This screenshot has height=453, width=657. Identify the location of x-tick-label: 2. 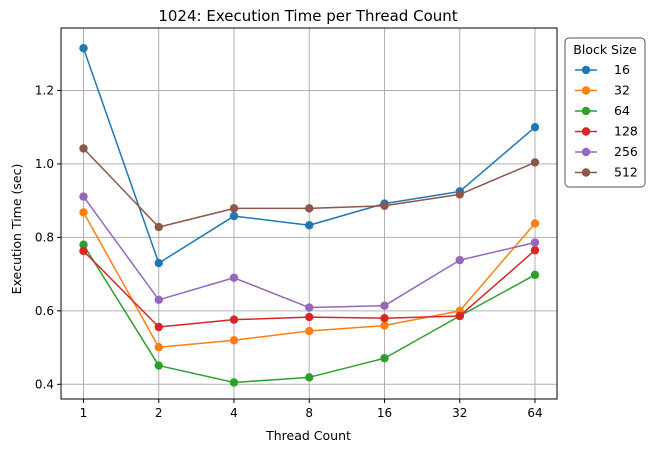
(159, 413).